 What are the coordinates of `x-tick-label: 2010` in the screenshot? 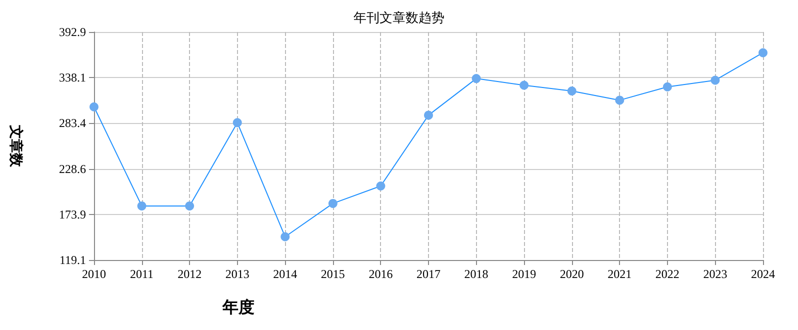 It's located at (94, 274).